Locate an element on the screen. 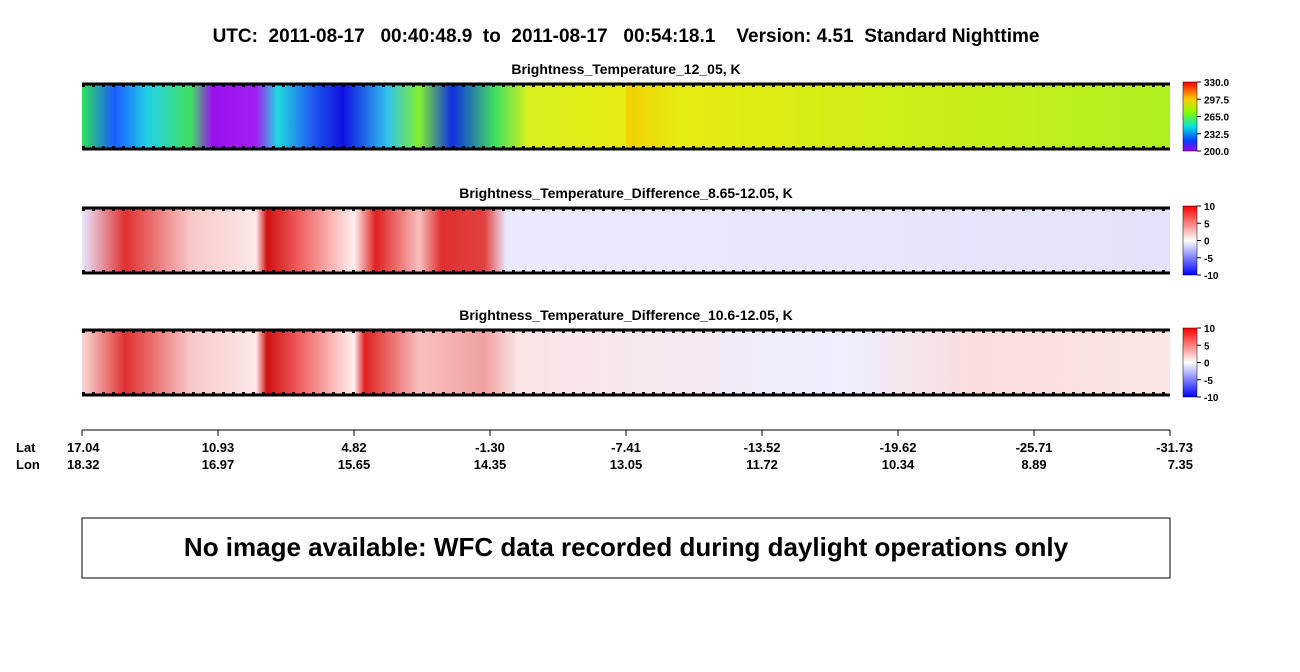 This screenshot has height=672, width=1300. lon-tick-label: 11.72 is located at coordinates (762, 464).